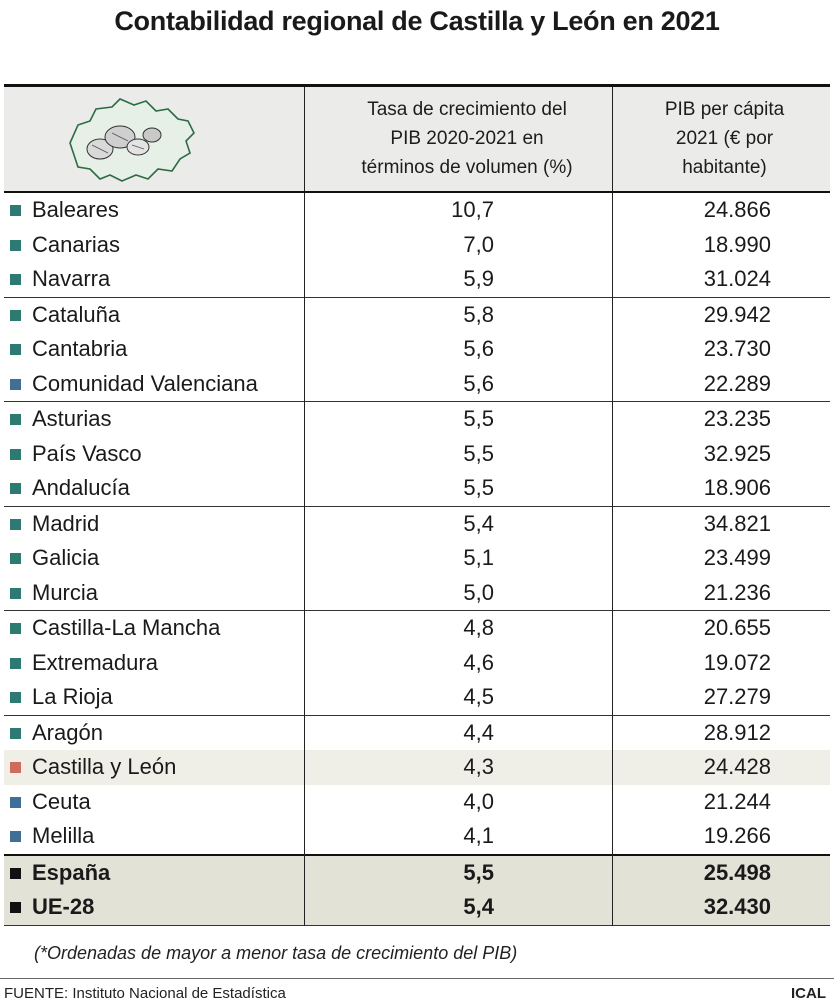 The height and width of the screenshot is (1008, 834). I want to click on region-name: La Rioja, so click(72, 696).